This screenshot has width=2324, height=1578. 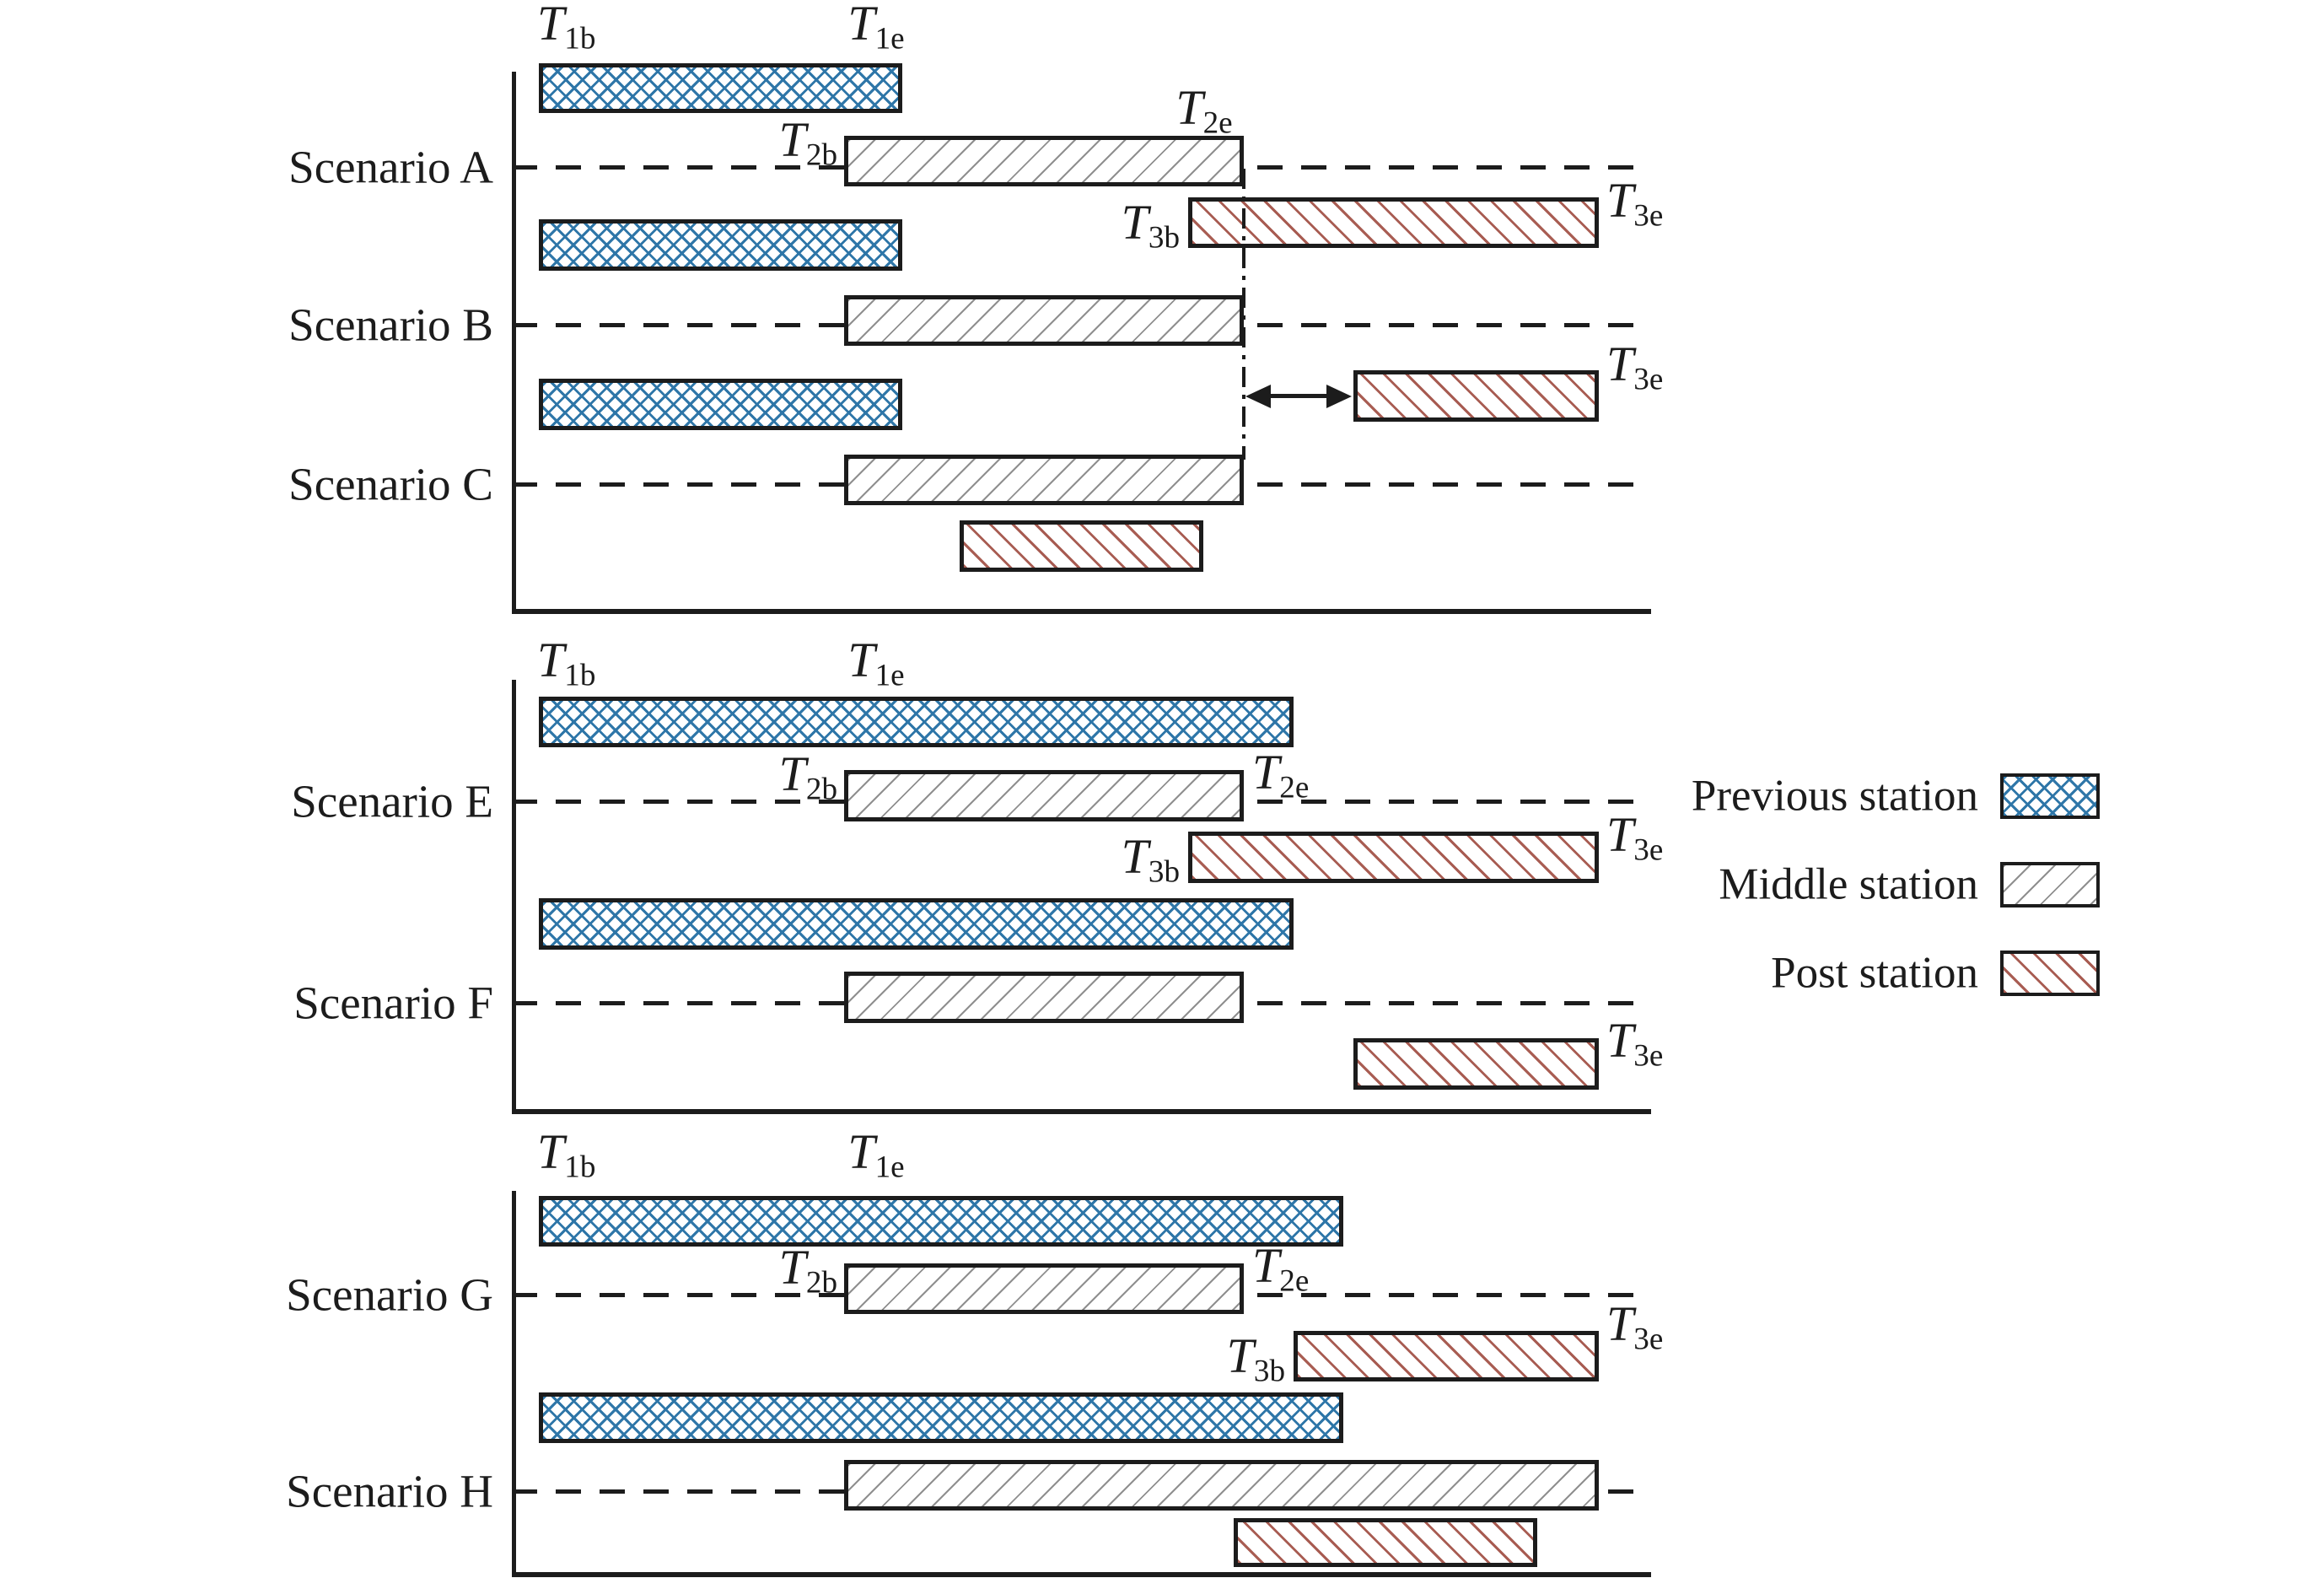 What do you see at coordinates (1044, 997) in the screenshot?
I see `bar-f-middle-middle-station` at bounding box center [1044, 997].